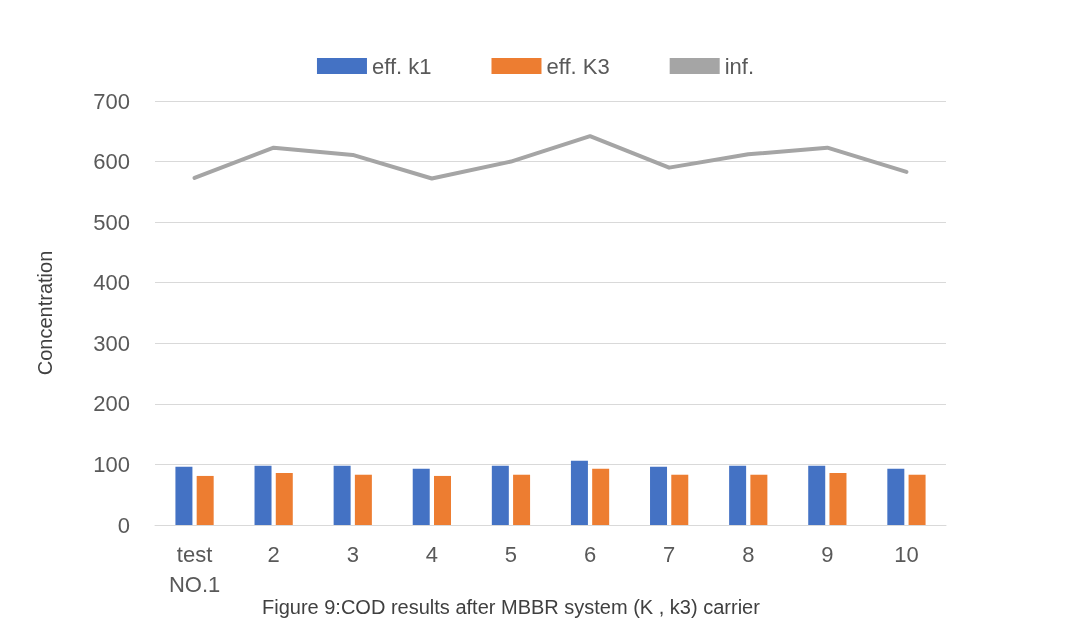 This screenshot has height=625, width=1071. What do you see at coordinates (111, 404) in the screenshot?
I see `y-tick-label: 200` at bounding box center [111, 404].